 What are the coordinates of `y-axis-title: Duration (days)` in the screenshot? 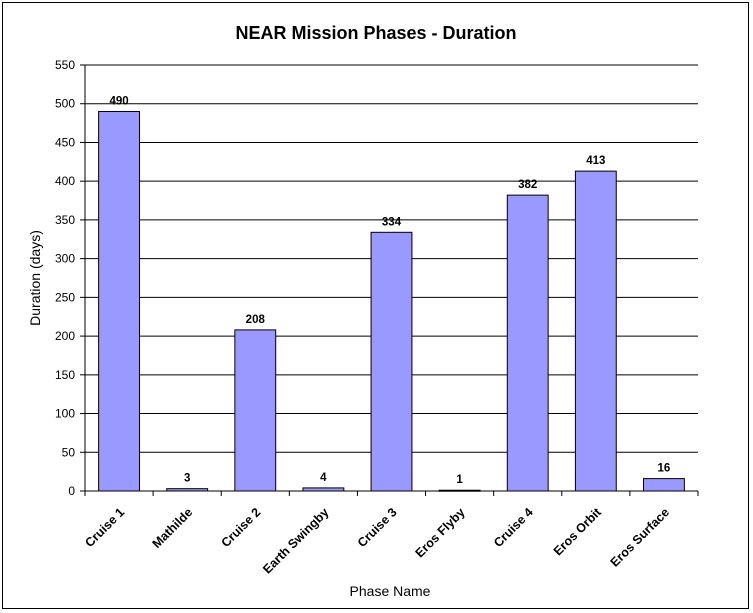 It's located at (35, 278).